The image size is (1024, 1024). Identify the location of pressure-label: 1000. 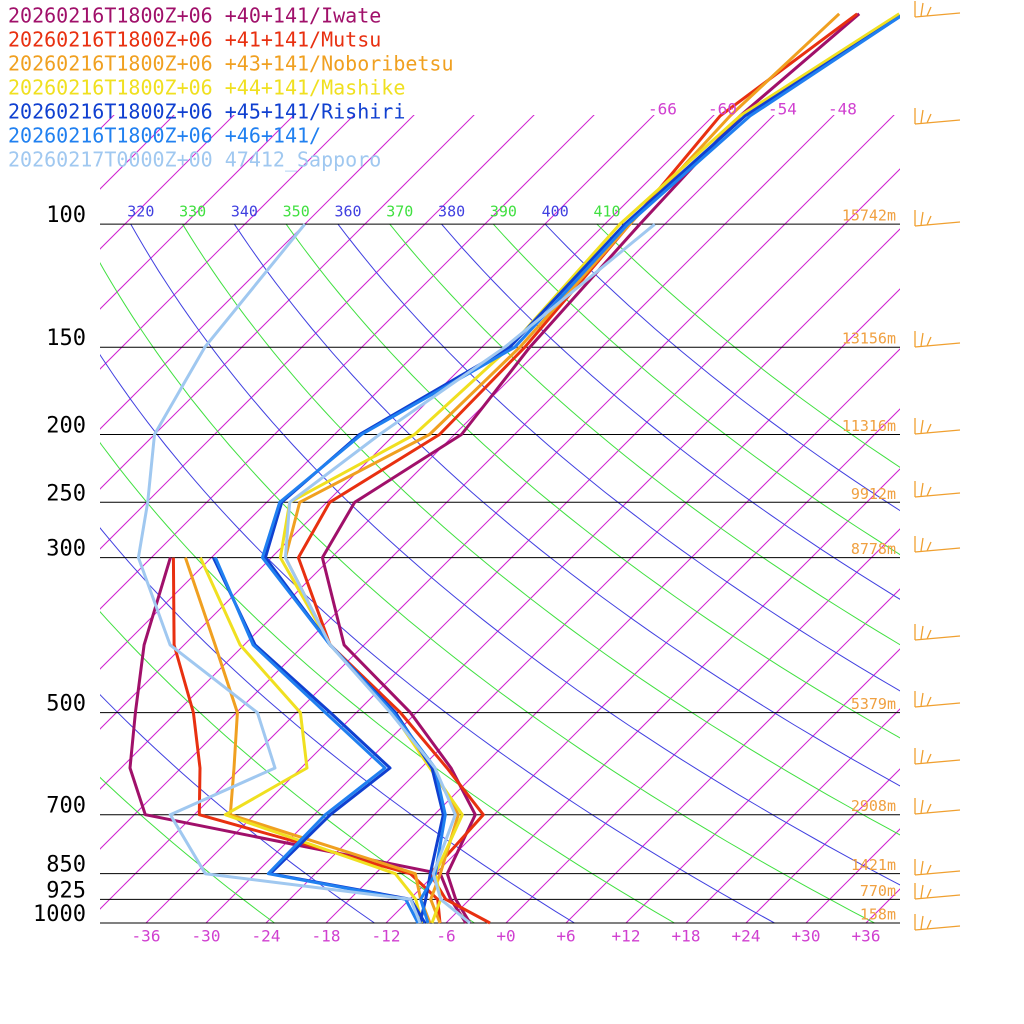
(59, 914).